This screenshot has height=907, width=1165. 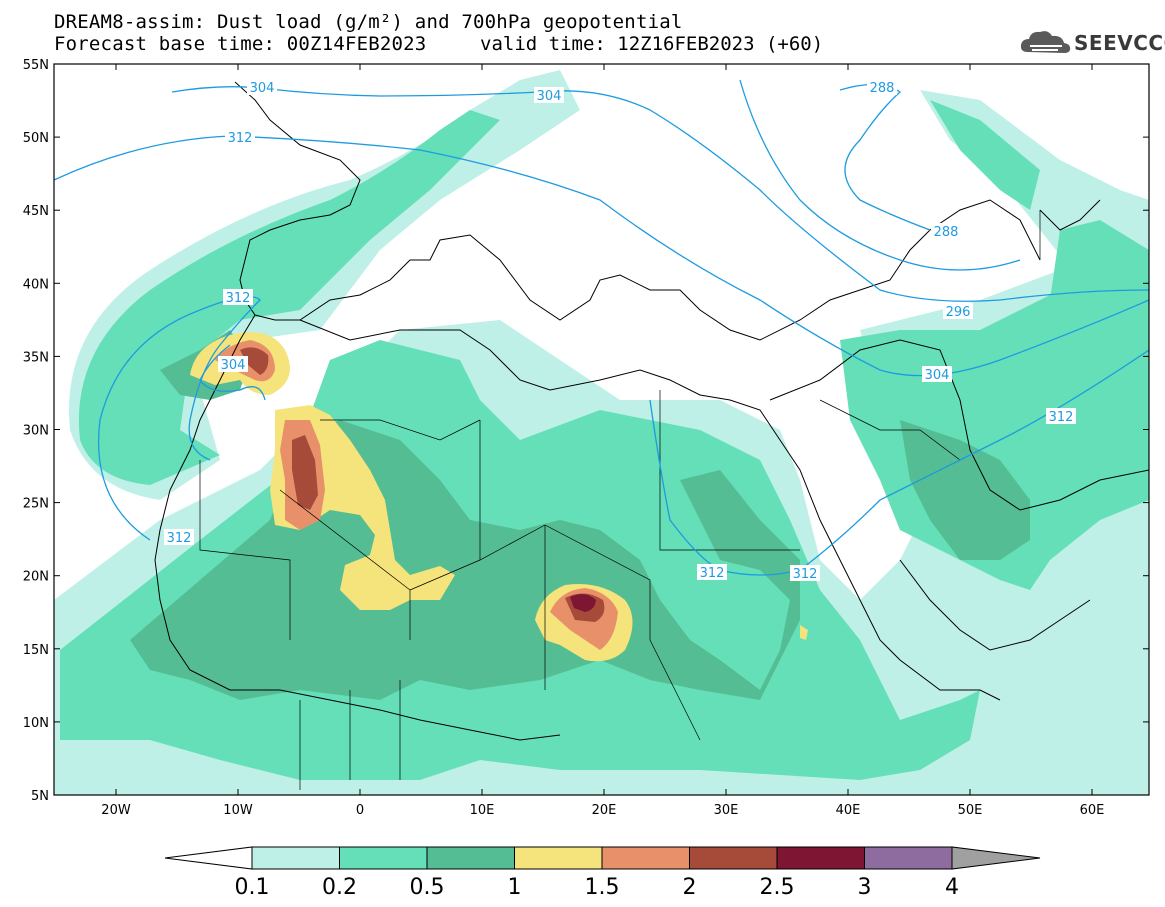 What do you see at coordinates (238, 810) in the screenshot?
I see `lon-tick-label: 10W` at bounding box center [238, 810].